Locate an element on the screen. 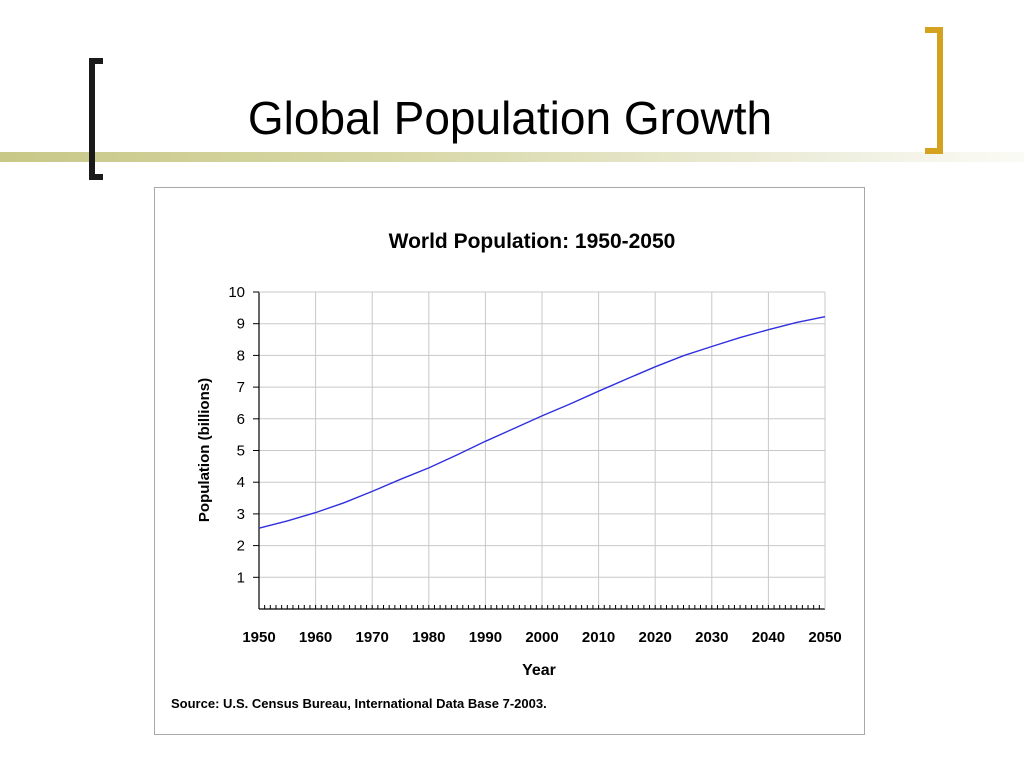  y-tick-label: 5 is located at coordinates (241, 451).